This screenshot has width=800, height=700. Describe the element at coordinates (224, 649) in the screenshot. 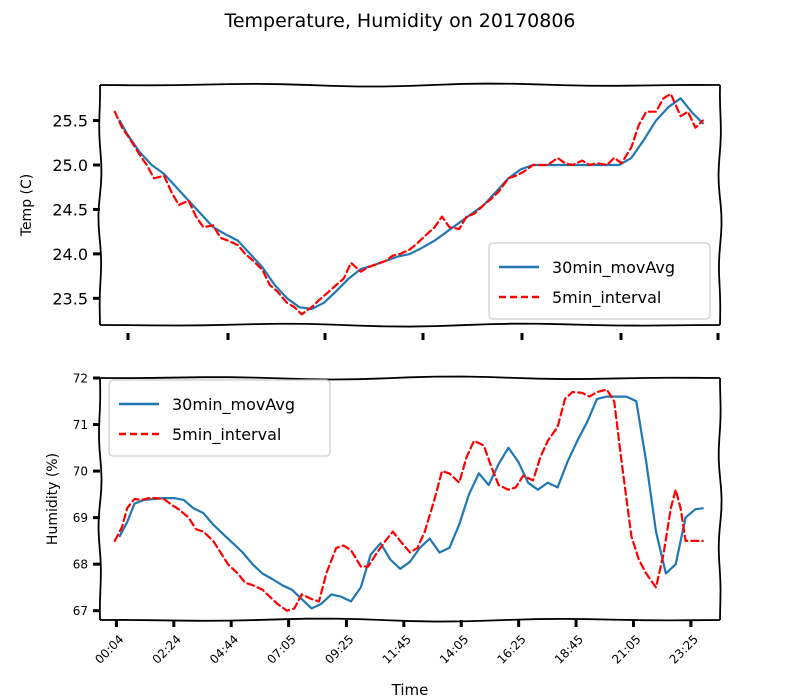

I see `x-tick-label: 04:44` at that location.